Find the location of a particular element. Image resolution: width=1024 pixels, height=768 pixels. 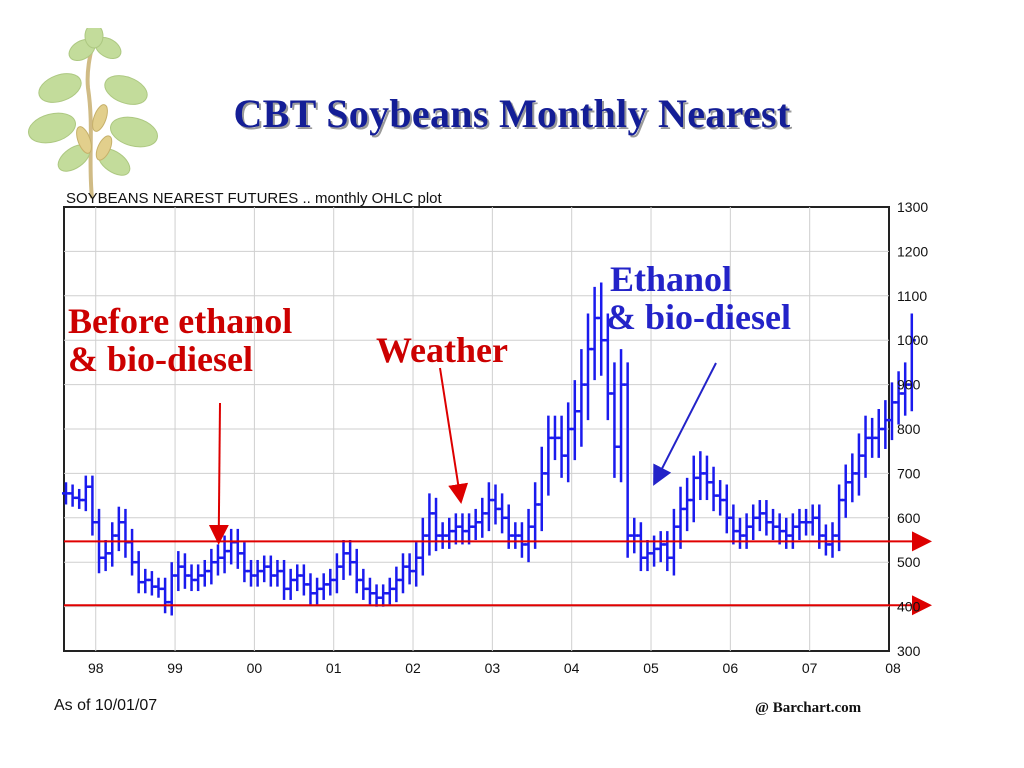

x-tick-label: 00 is located at coordinates (255, 668).